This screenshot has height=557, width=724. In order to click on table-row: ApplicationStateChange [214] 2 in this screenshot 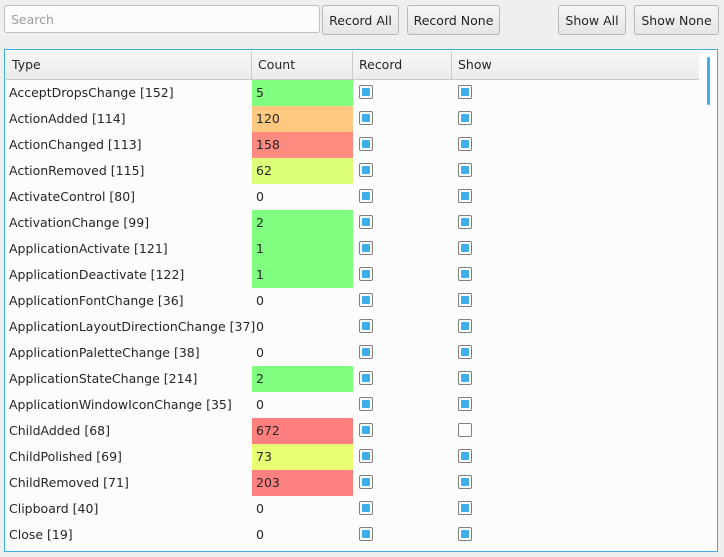, I will do `click(352, 379)`.